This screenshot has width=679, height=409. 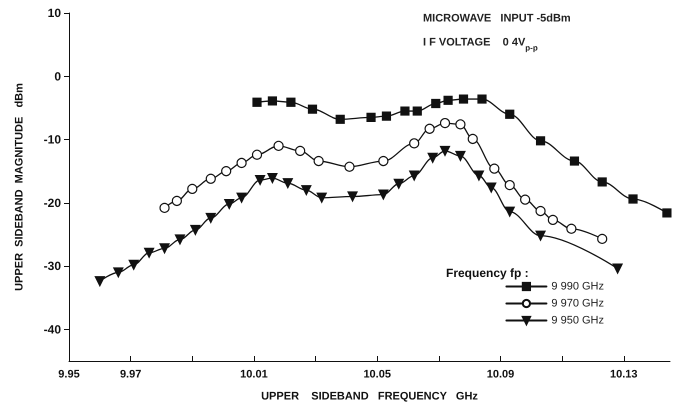 I want to click on legend-label: 9 970 GHz, so click(x=577, y=304).